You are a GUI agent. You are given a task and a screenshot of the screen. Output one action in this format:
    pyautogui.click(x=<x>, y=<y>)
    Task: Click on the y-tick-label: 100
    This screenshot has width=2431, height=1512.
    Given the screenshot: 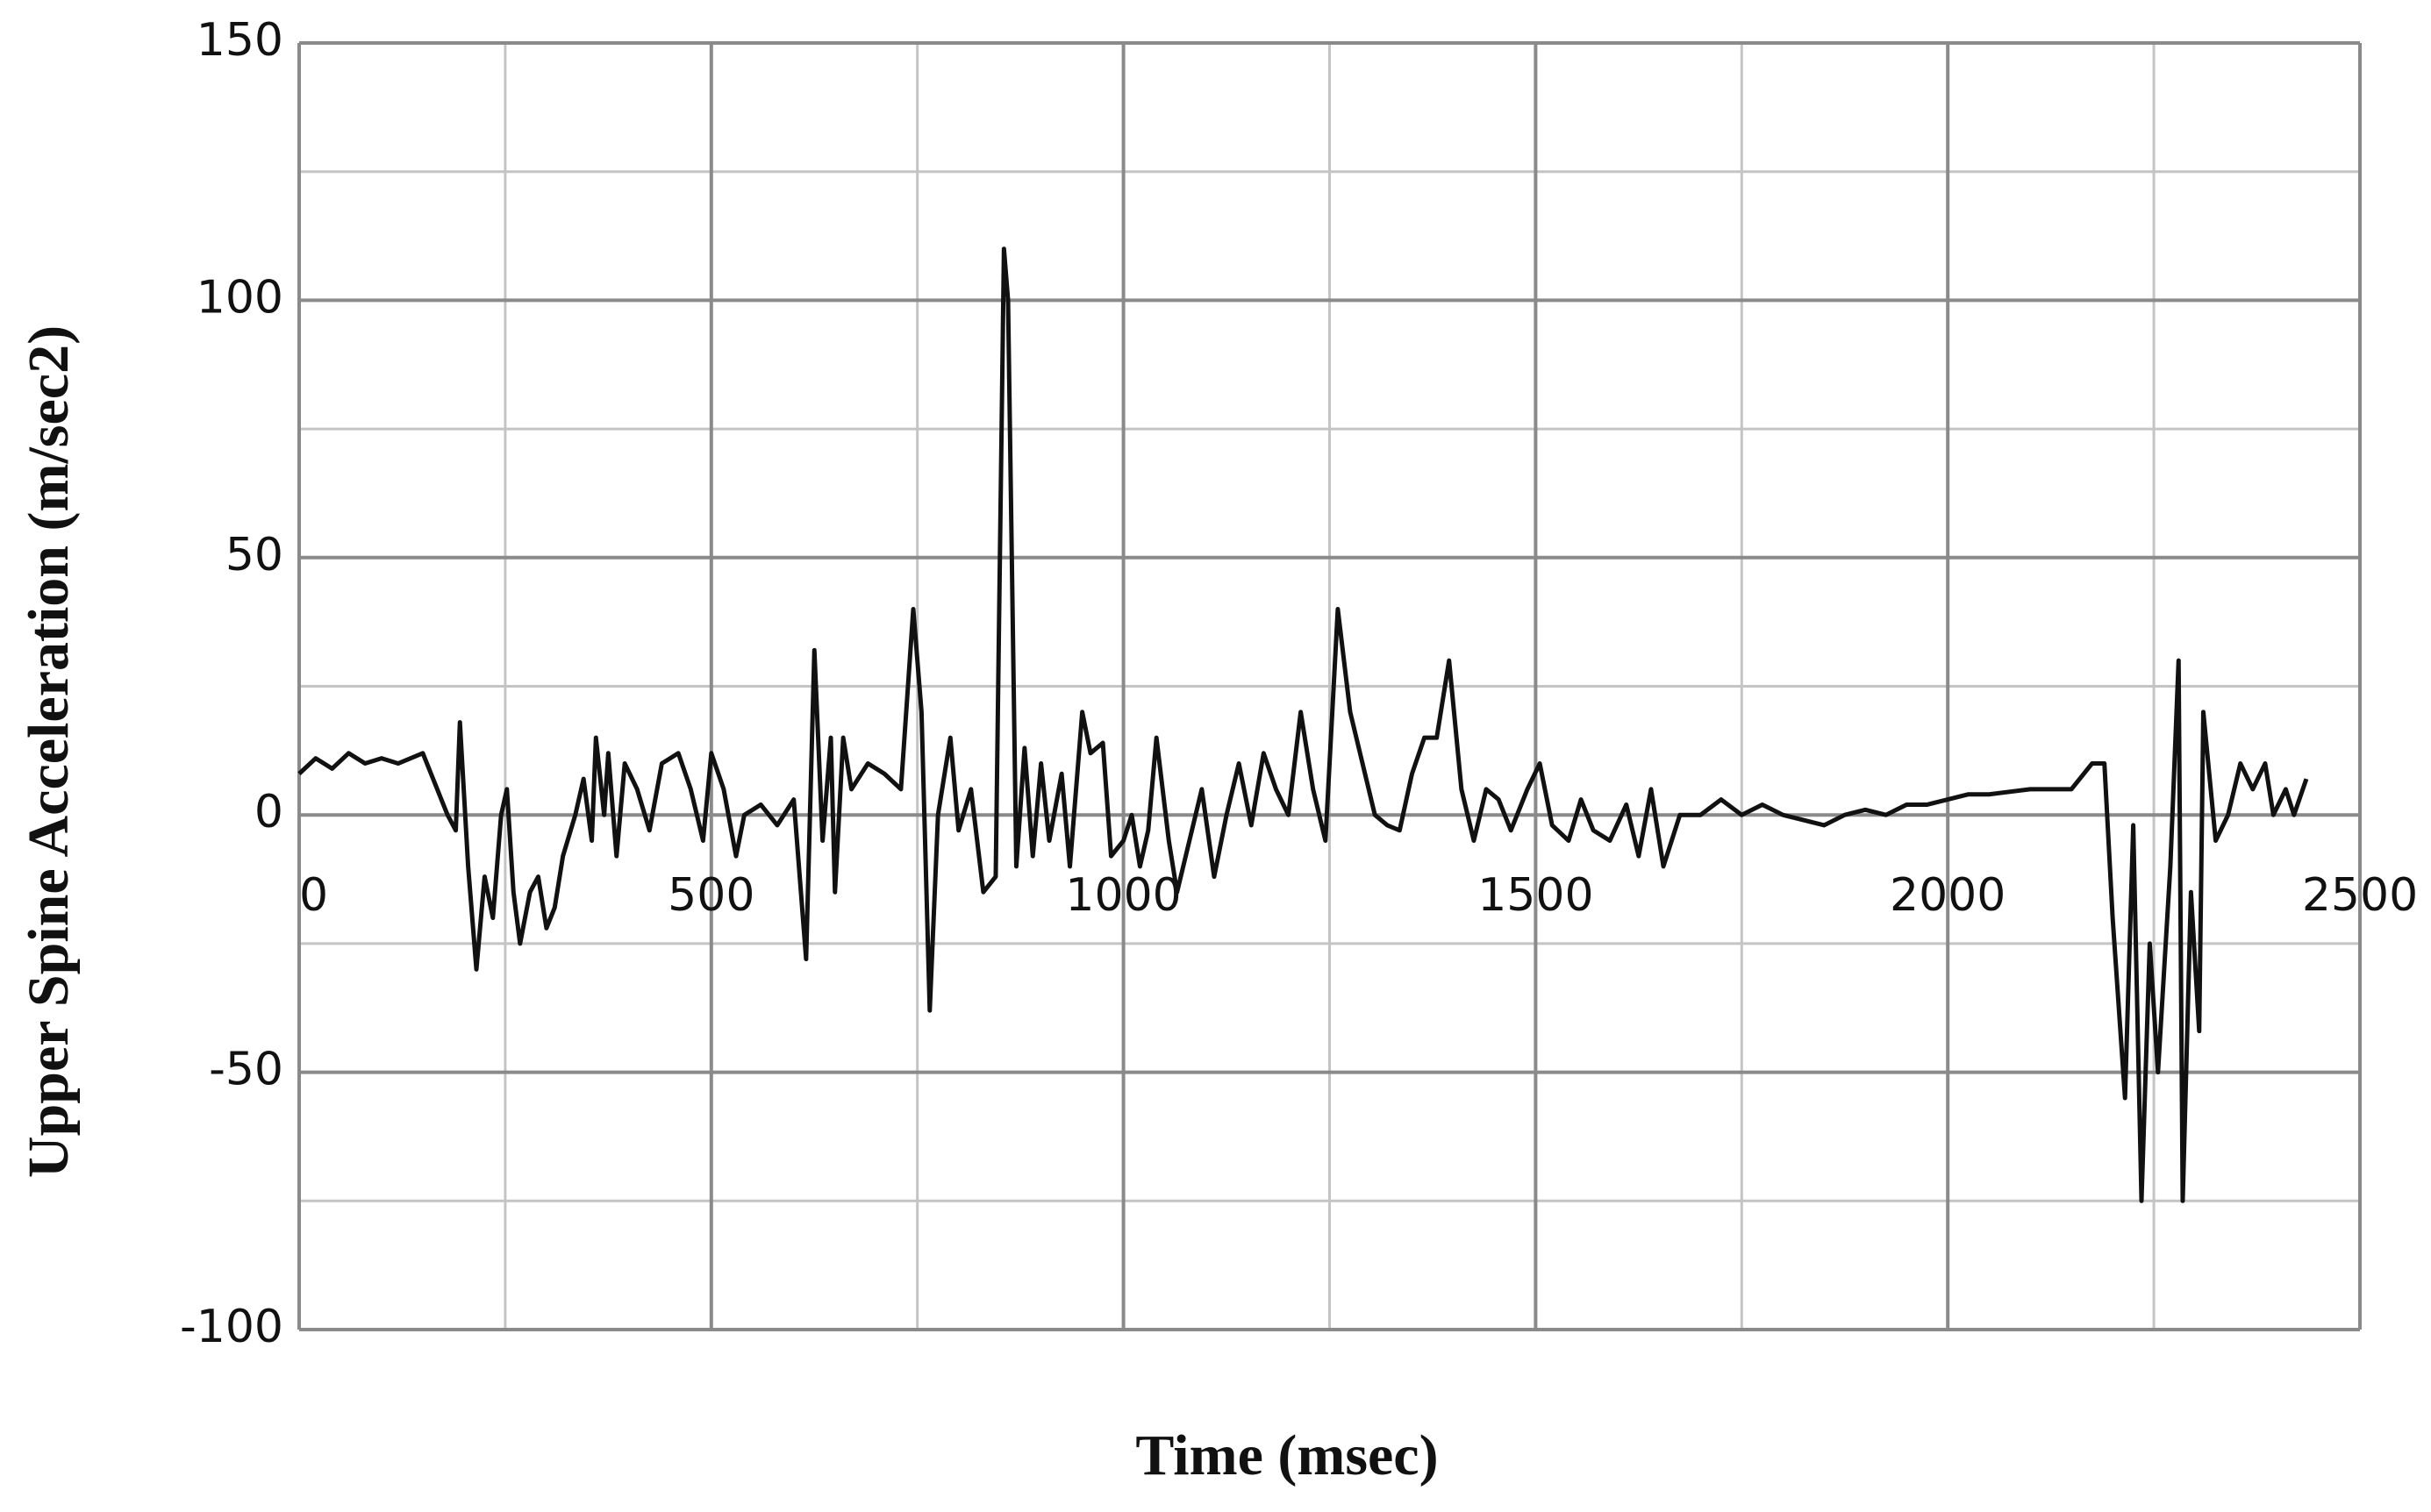 What is the action you would take?
    pyautogui.click(x=240, y=297)
    